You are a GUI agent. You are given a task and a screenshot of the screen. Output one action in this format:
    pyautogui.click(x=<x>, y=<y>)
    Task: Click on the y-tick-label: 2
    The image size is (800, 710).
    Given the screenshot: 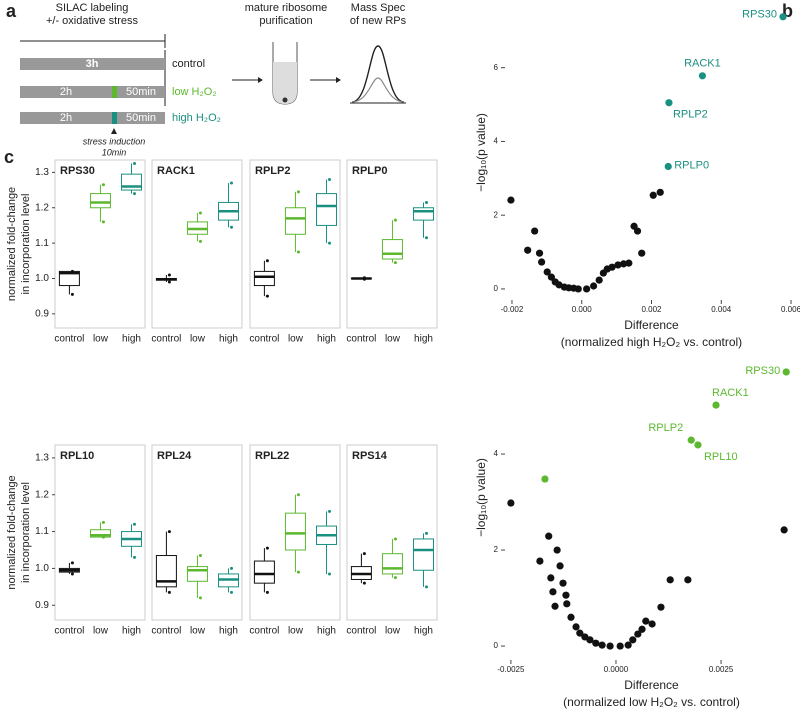 What is the action you would take?
    pyautogui.click(x=496, y=214)
    